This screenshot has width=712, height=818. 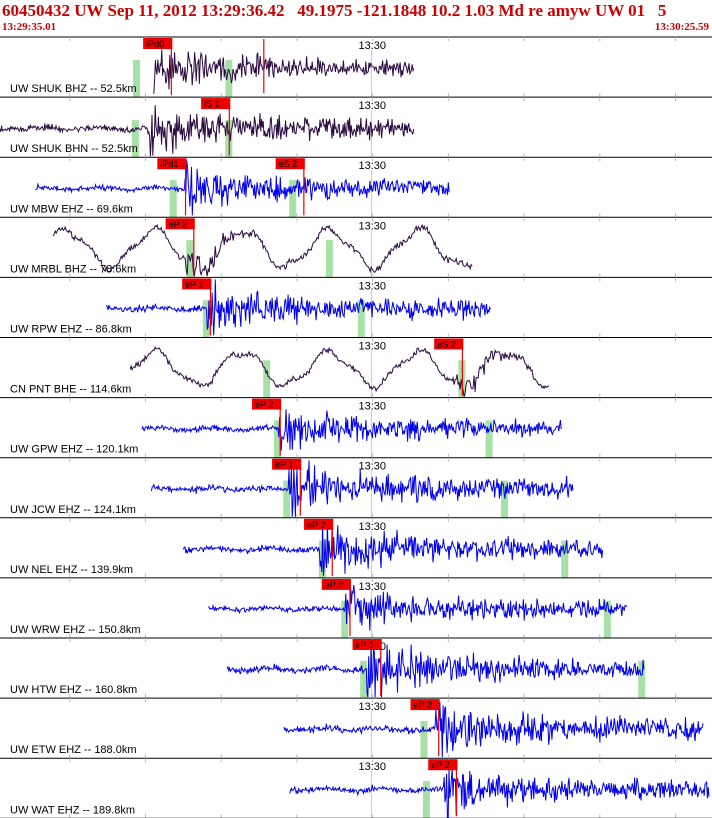 What do you see at coordinates (73, 750) in the screenshot?
I see `station-label: UW ETW EHZ -- 188.0km` at bounding box center [73, 750].